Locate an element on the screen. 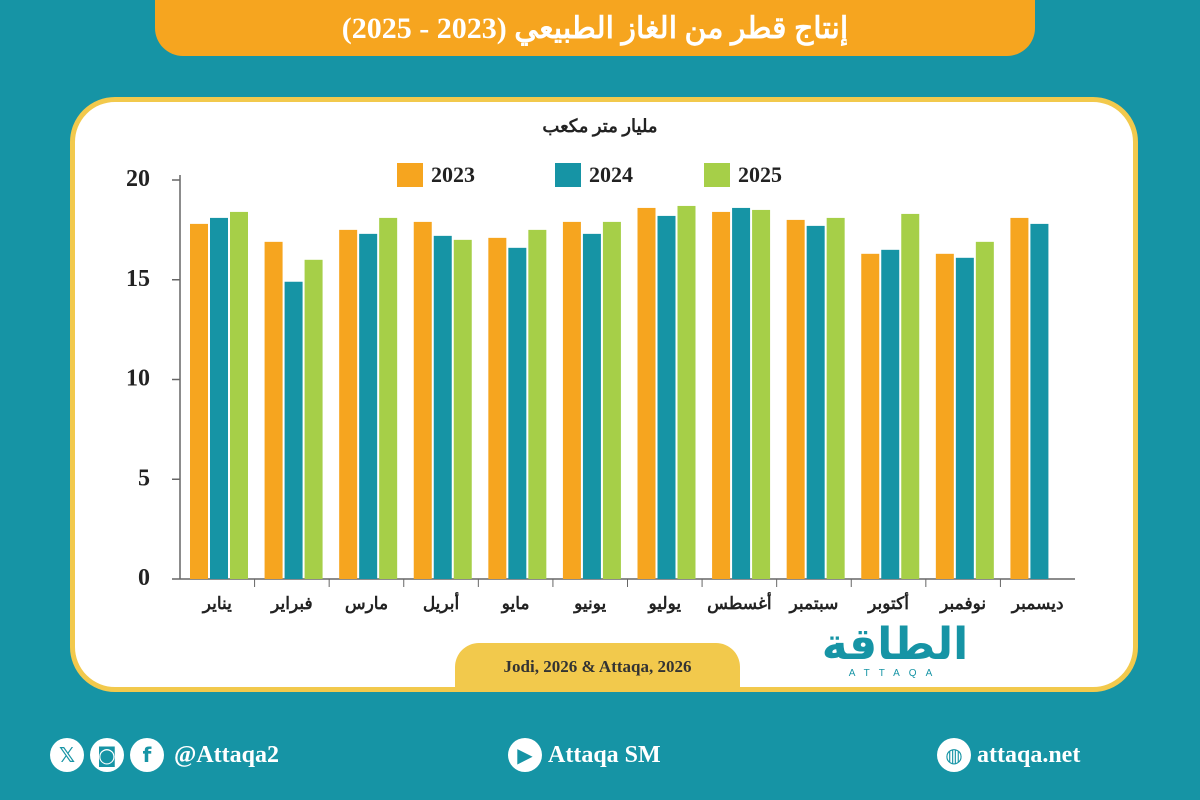 Image resolution: width=1200 pixels, height=800 pixels. y-tick-label: 5 is located at coordinates (144, 478).